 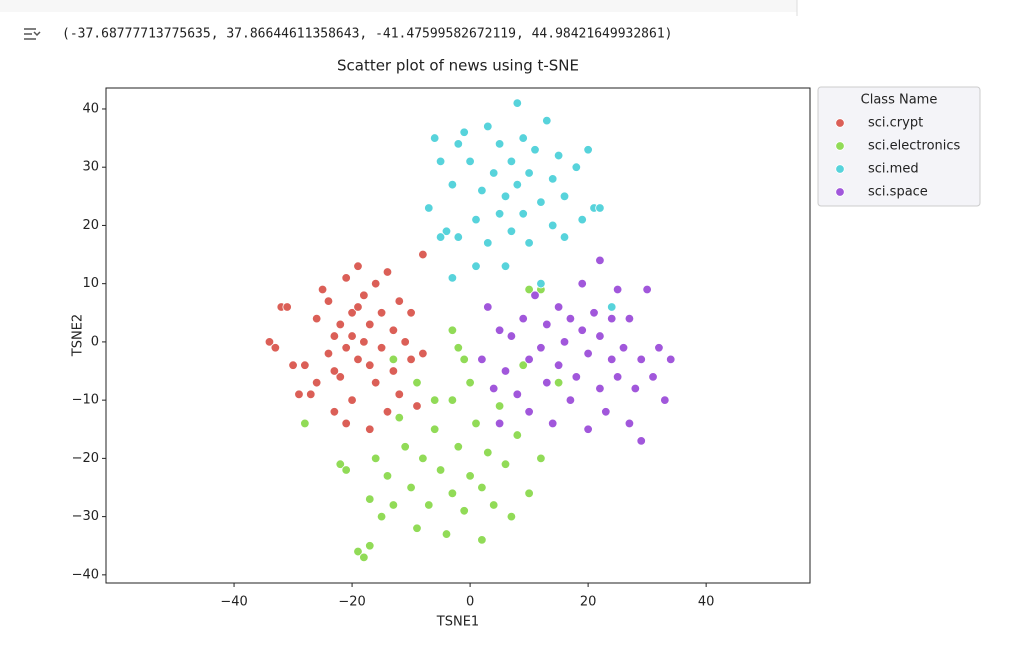 I want to click on legend-title: Class Name, so click(x=899, y=100).